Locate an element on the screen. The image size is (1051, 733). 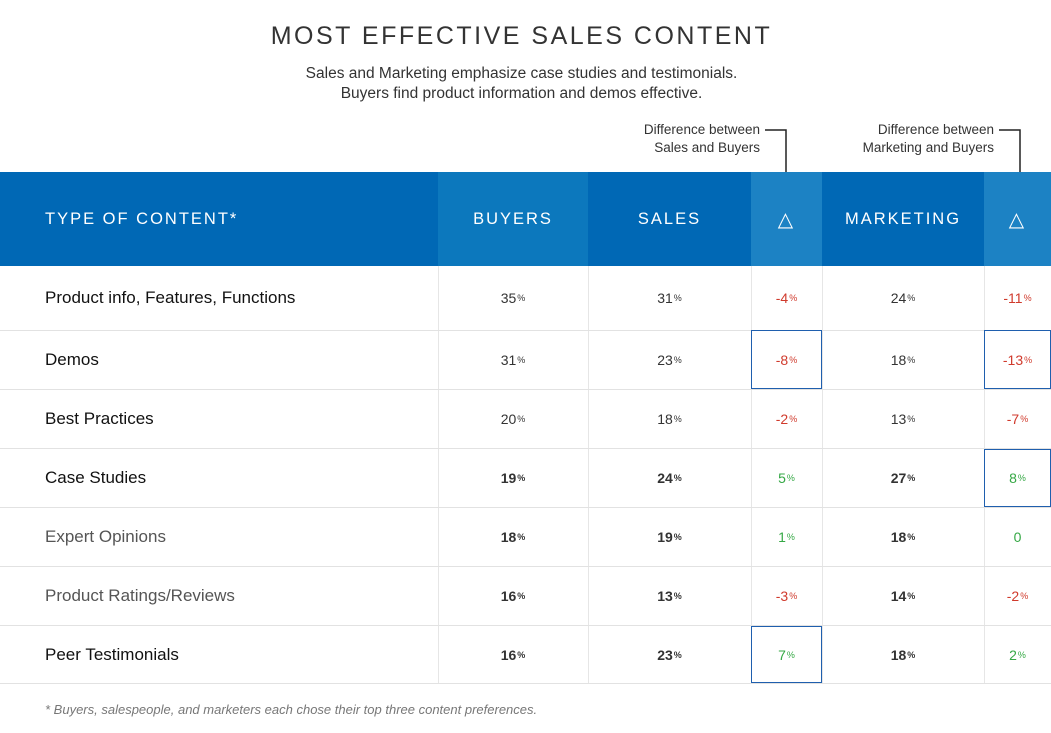
marketing-cell: 24% is located at coordinates (903, 298).